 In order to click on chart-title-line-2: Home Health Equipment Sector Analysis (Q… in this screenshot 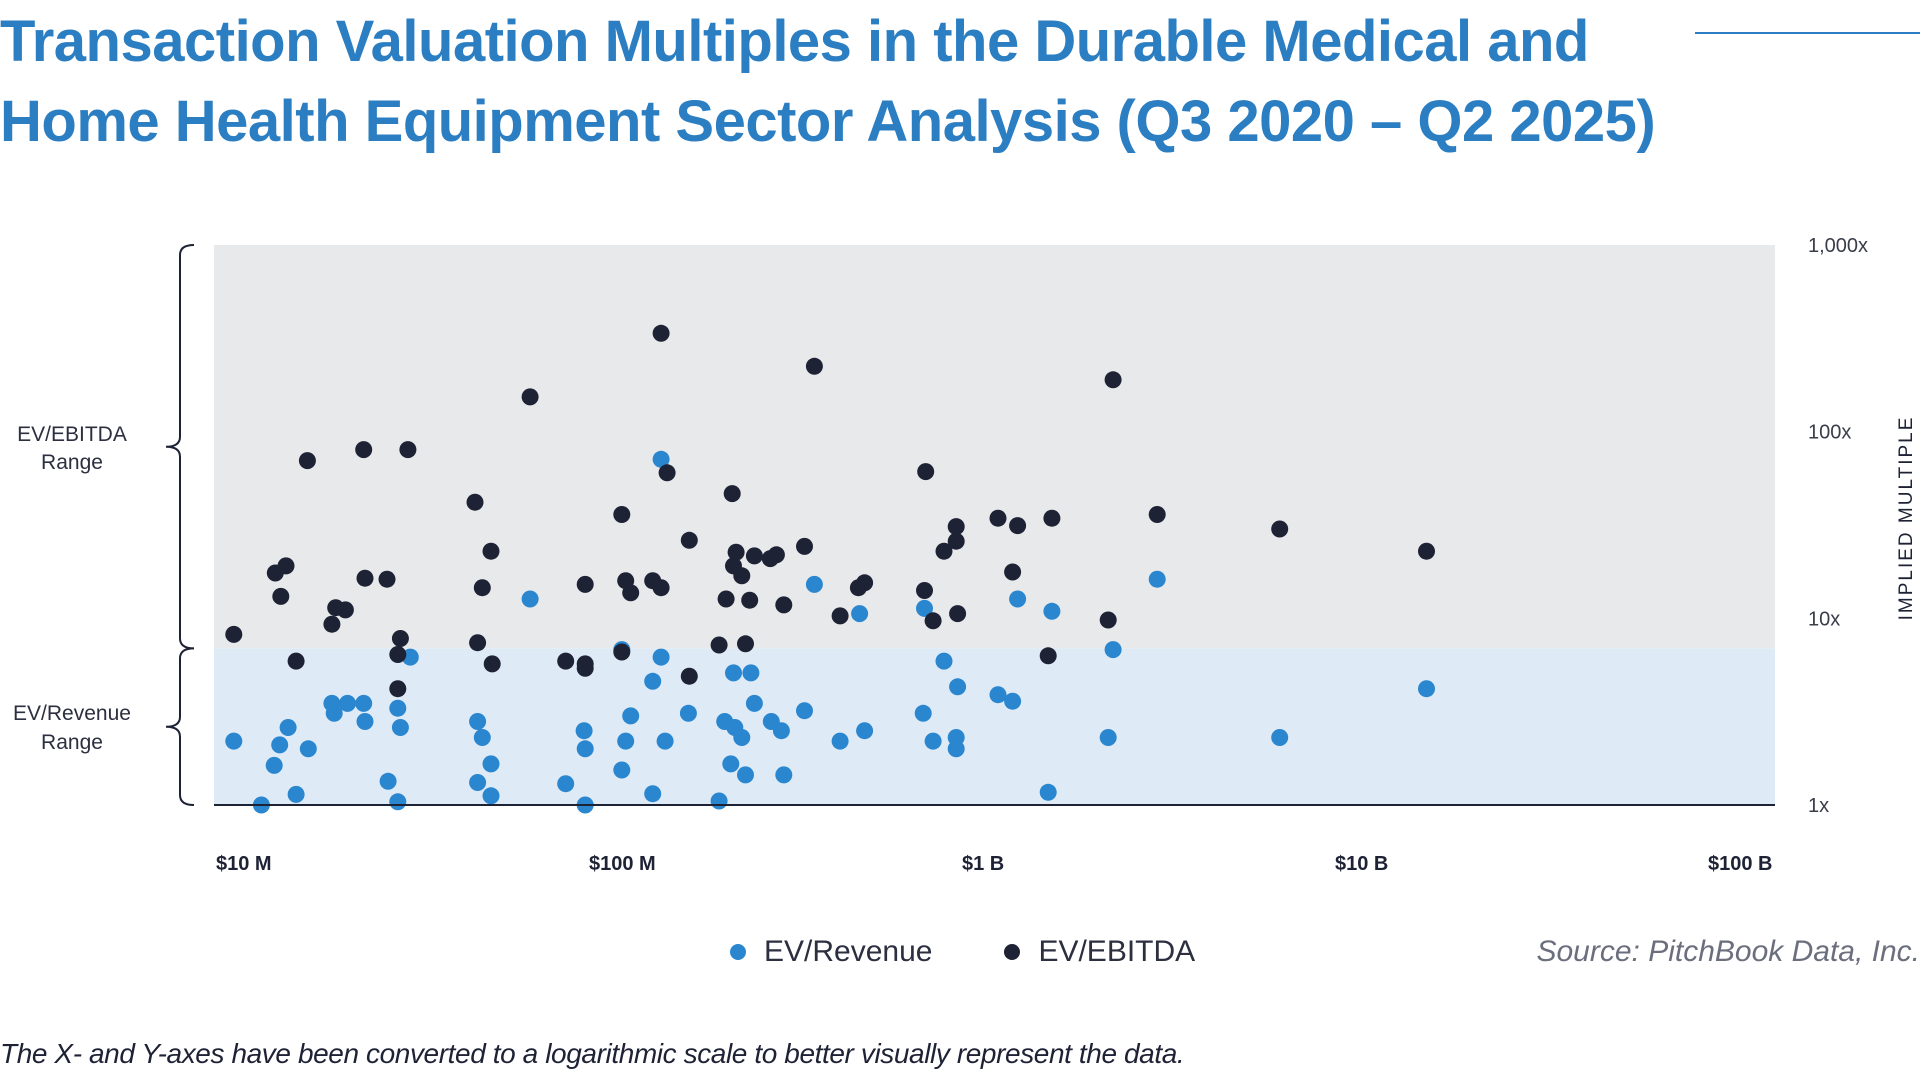, I will do `click(828, 121)`.